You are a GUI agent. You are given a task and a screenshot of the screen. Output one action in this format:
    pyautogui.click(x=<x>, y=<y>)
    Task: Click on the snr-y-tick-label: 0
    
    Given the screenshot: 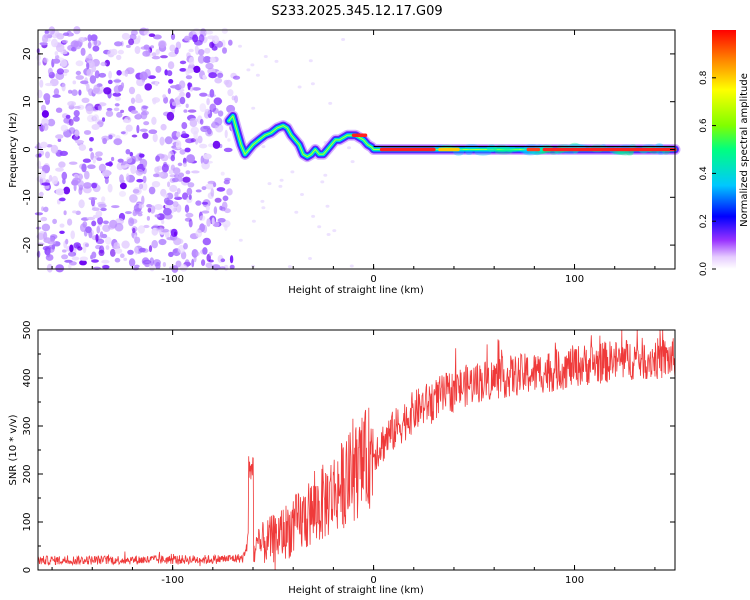 What is the action you would take?
    pyautogui.click(x=27, y=570)
    